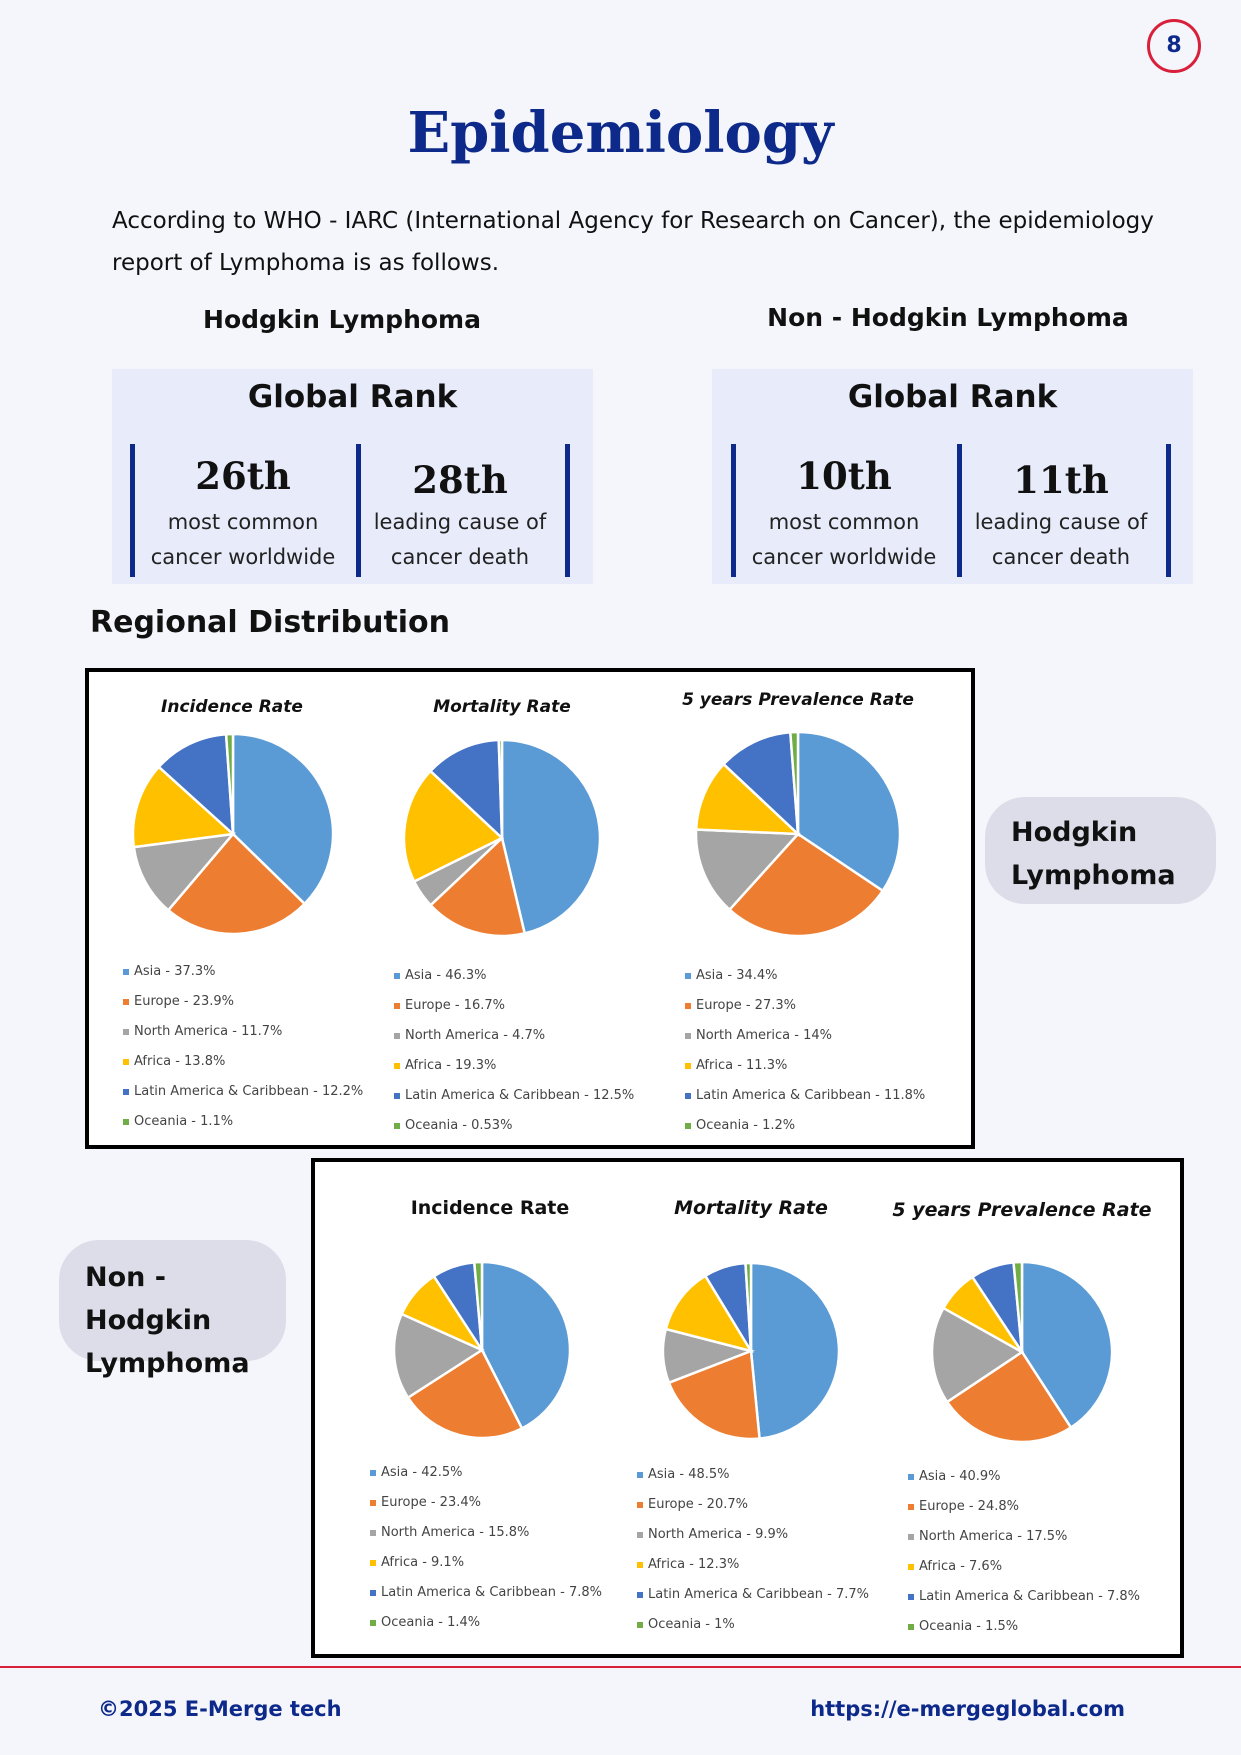  I want to click on legend-item: Latin America & Caribbean - 11.8%, so click(805, 1101).